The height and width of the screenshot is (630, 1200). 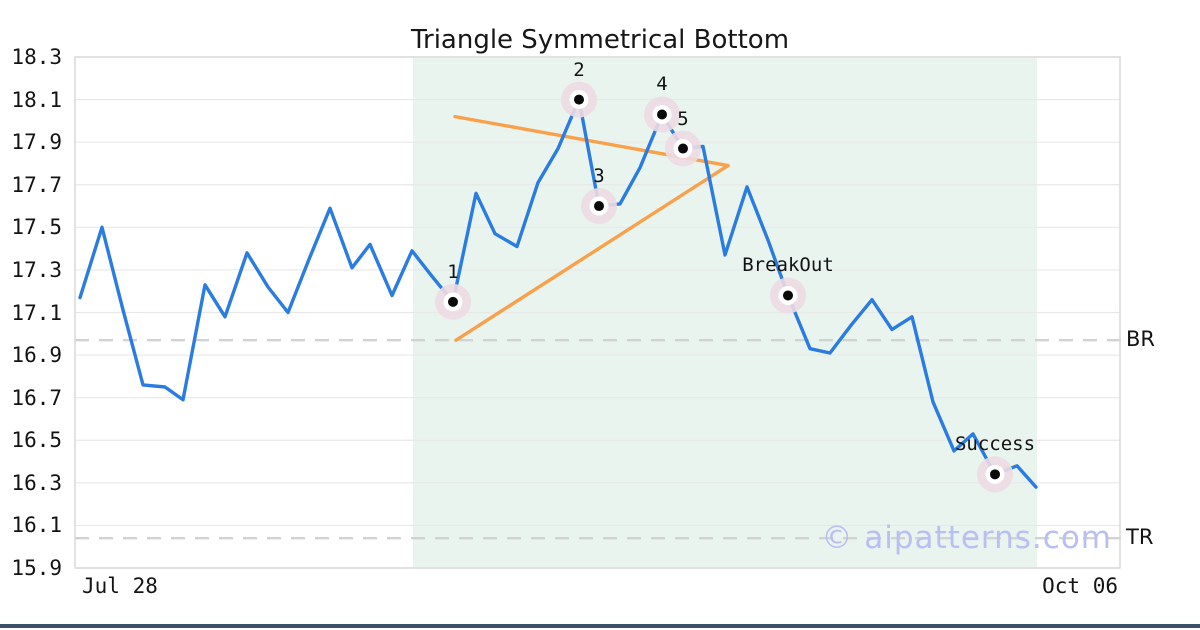 I want to click on y-tick-label: 16.3, so click(x=36, y=482).